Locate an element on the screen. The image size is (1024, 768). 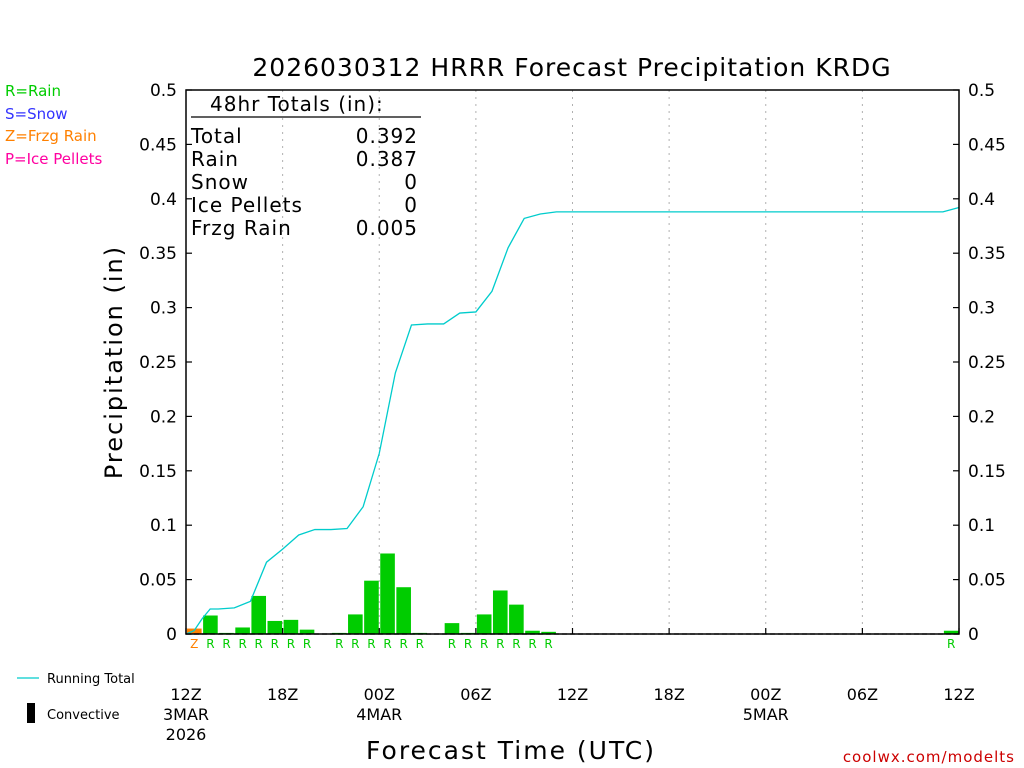
y-tick-label: 0.2 is located at coordinates (163, 417).